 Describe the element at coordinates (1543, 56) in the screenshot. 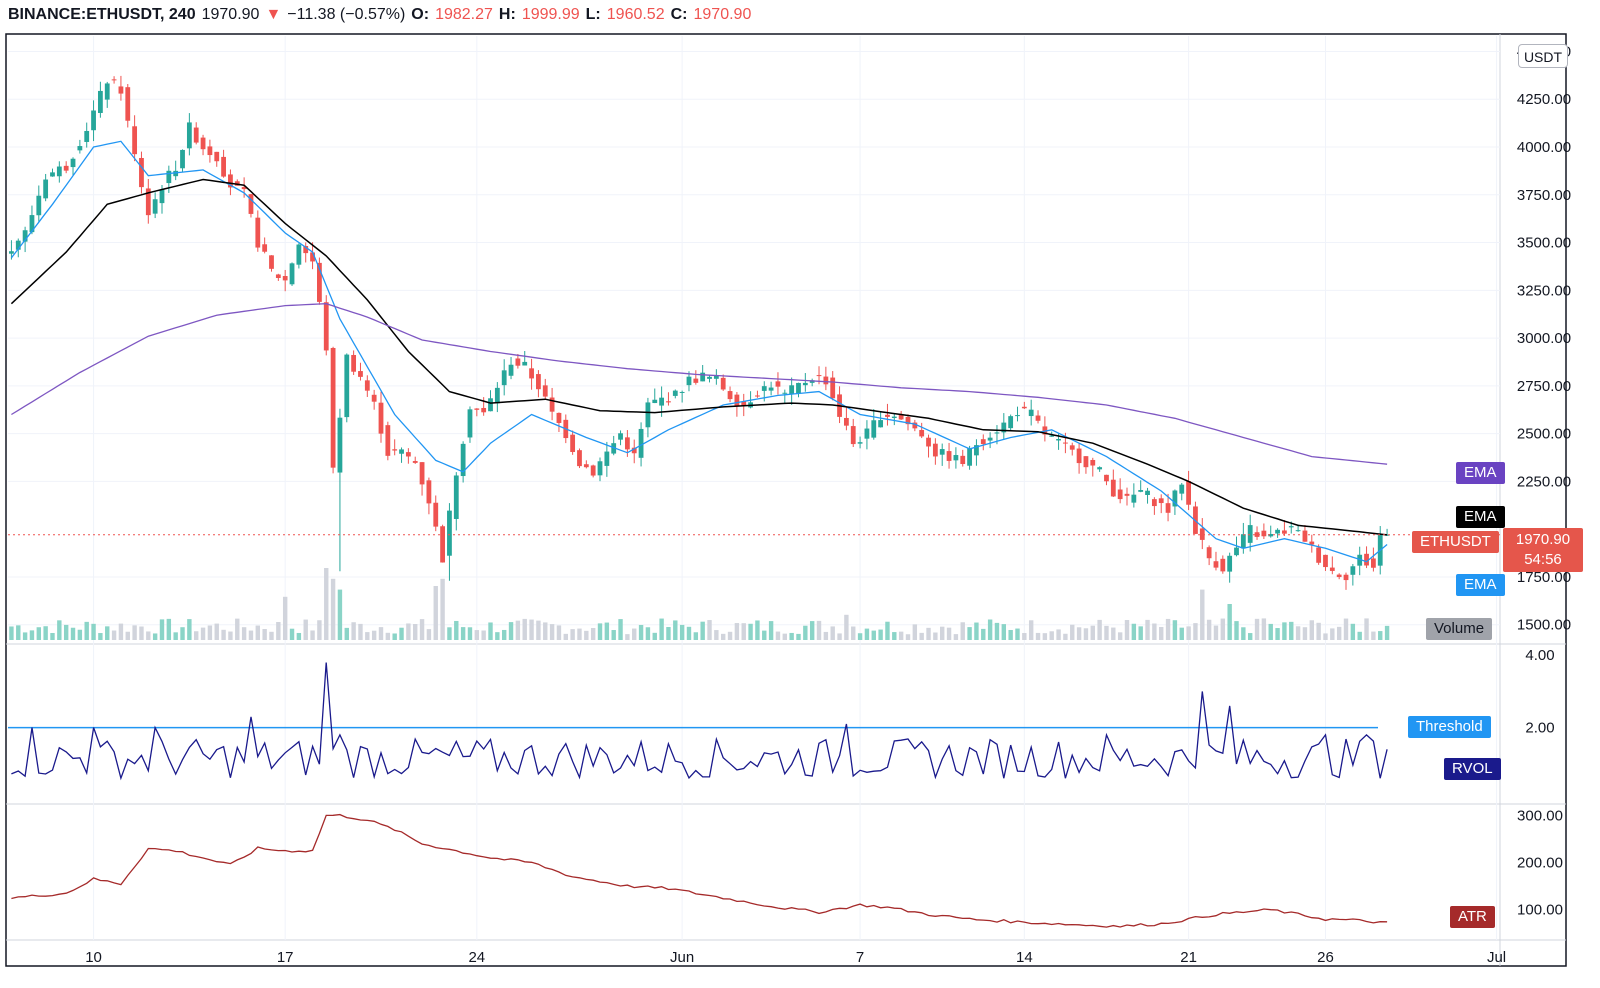

I see `currency-button: USDT` at that location.